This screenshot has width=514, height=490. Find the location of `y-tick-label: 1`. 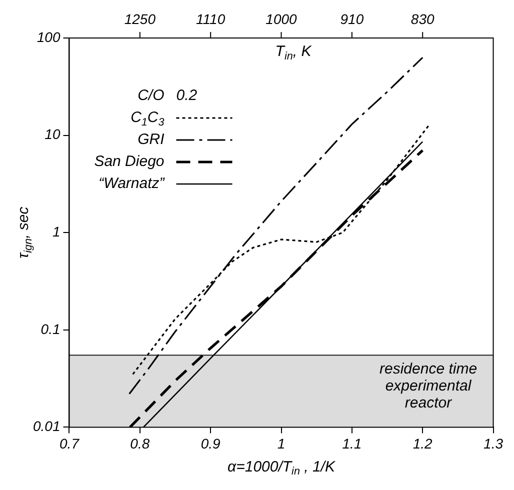

y-tick-label: 1 is located at coordinates (56, 231).